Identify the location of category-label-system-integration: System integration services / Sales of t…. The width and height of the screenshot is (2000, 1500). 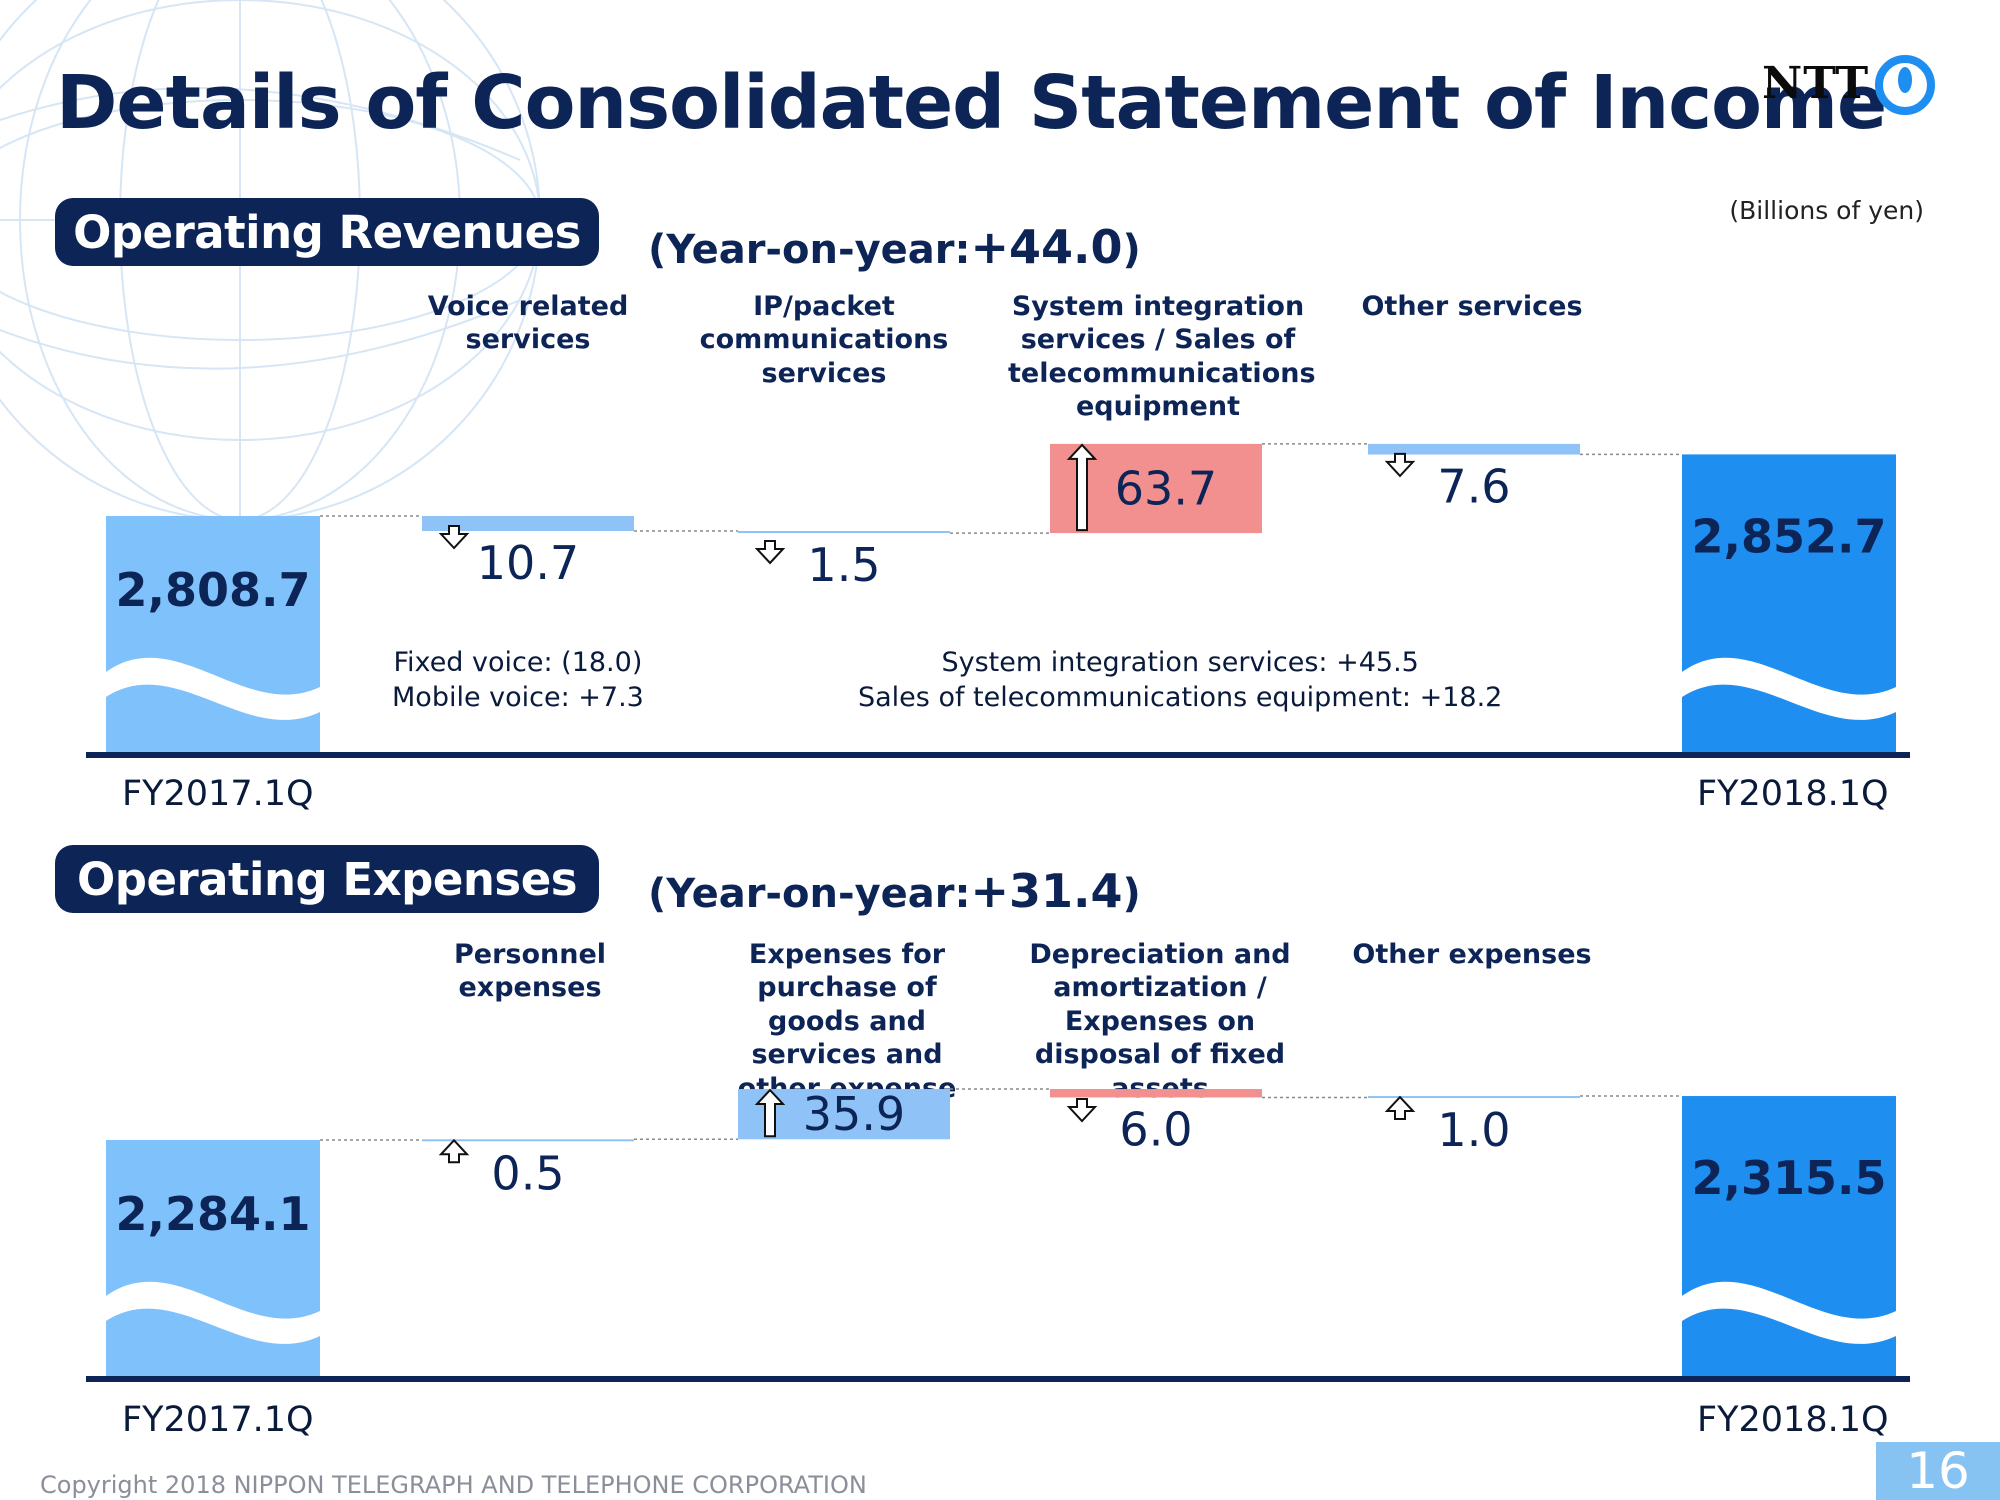
(1162, 357).